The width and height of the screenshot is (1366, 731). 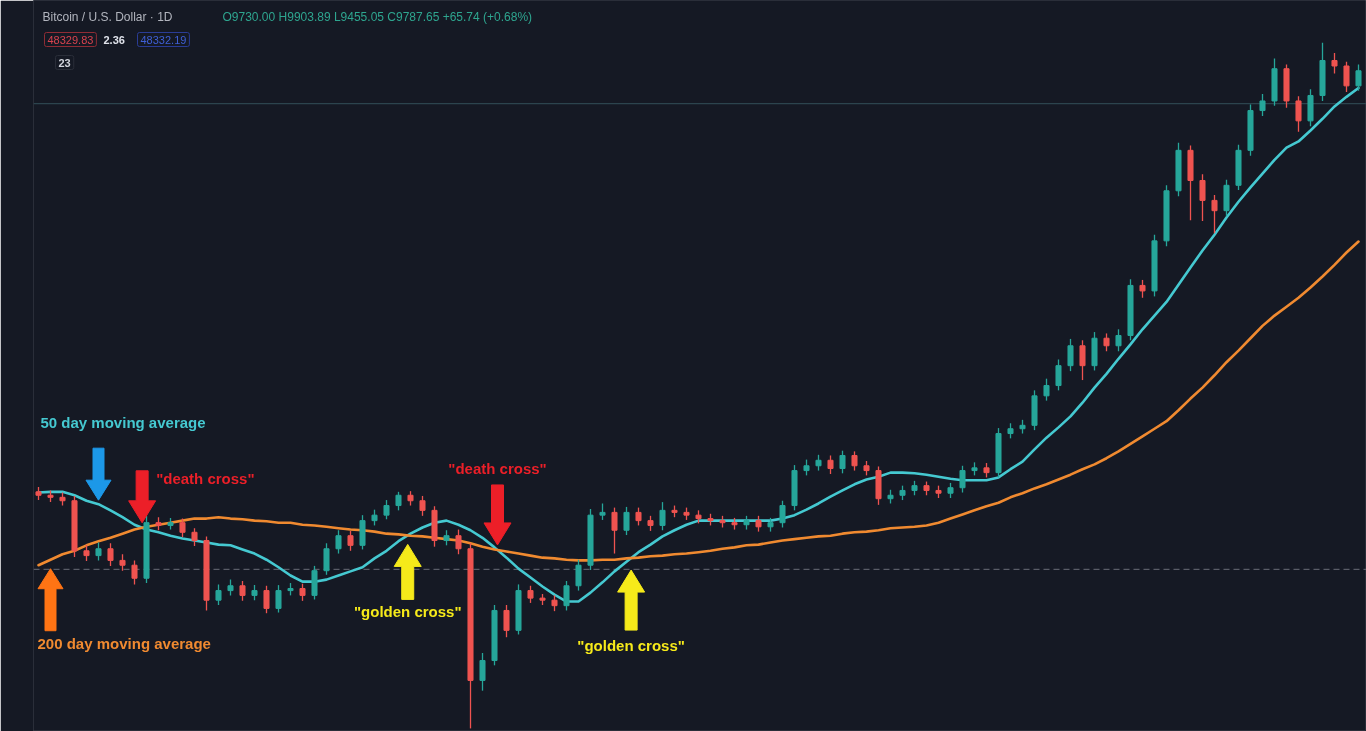 I want to click on text: 200 day moving average, so click(x=124, y=644).